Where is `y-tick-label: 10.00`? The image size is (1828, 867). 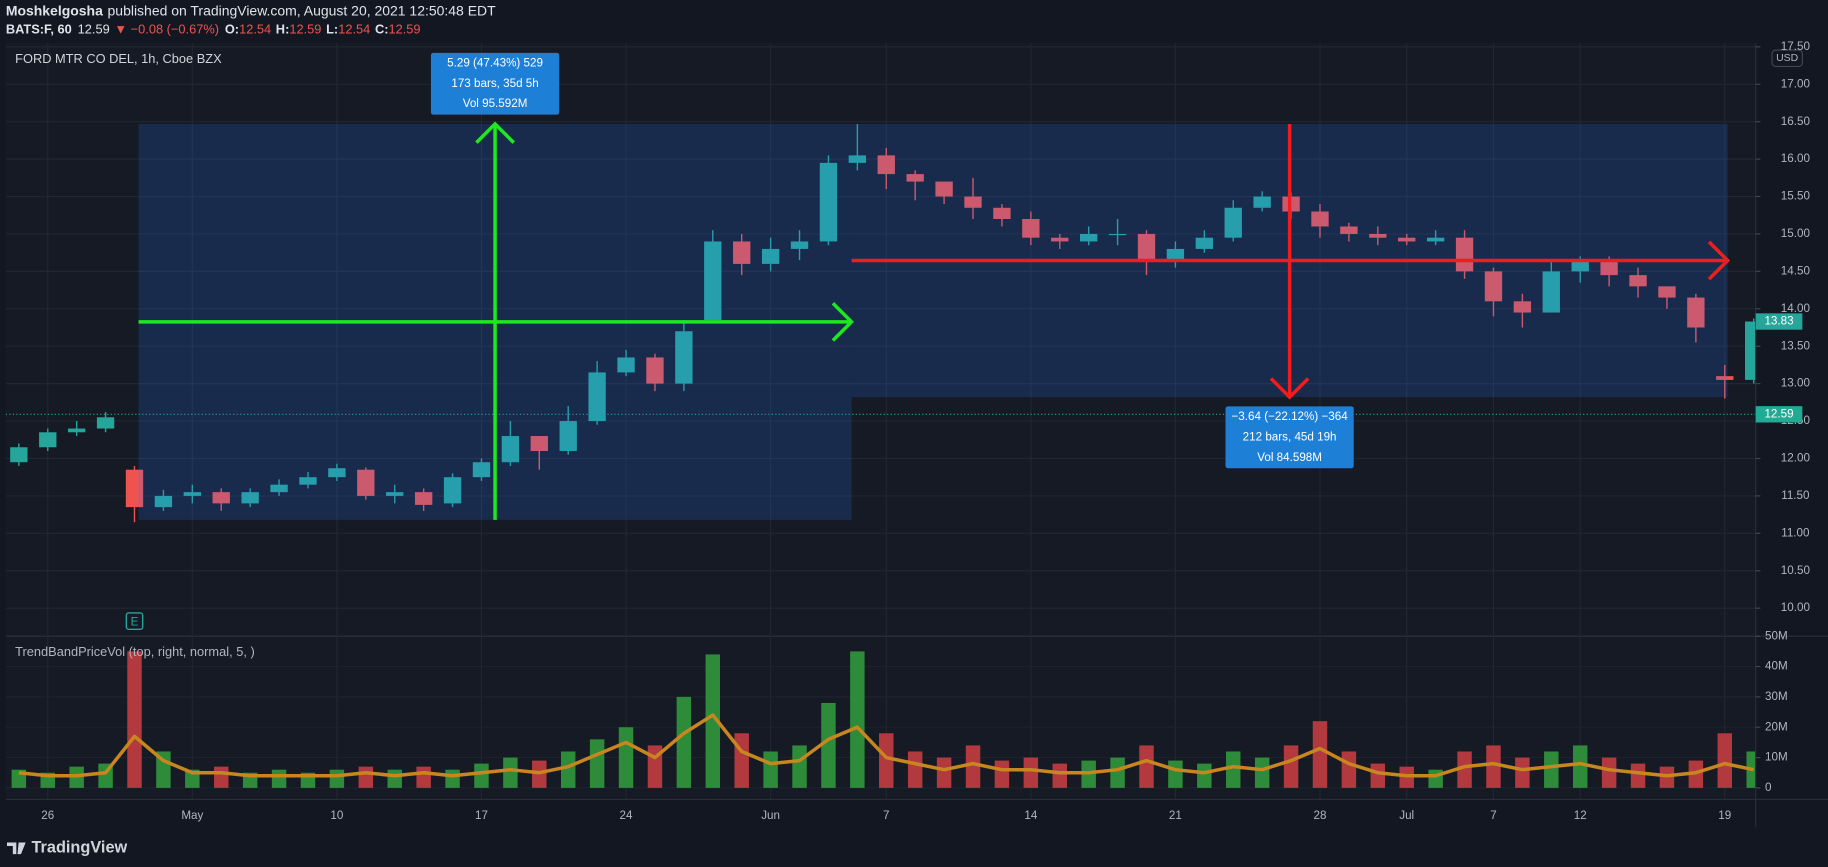 y-tick-label: 10.00 is located at coordinates (1796, 607).